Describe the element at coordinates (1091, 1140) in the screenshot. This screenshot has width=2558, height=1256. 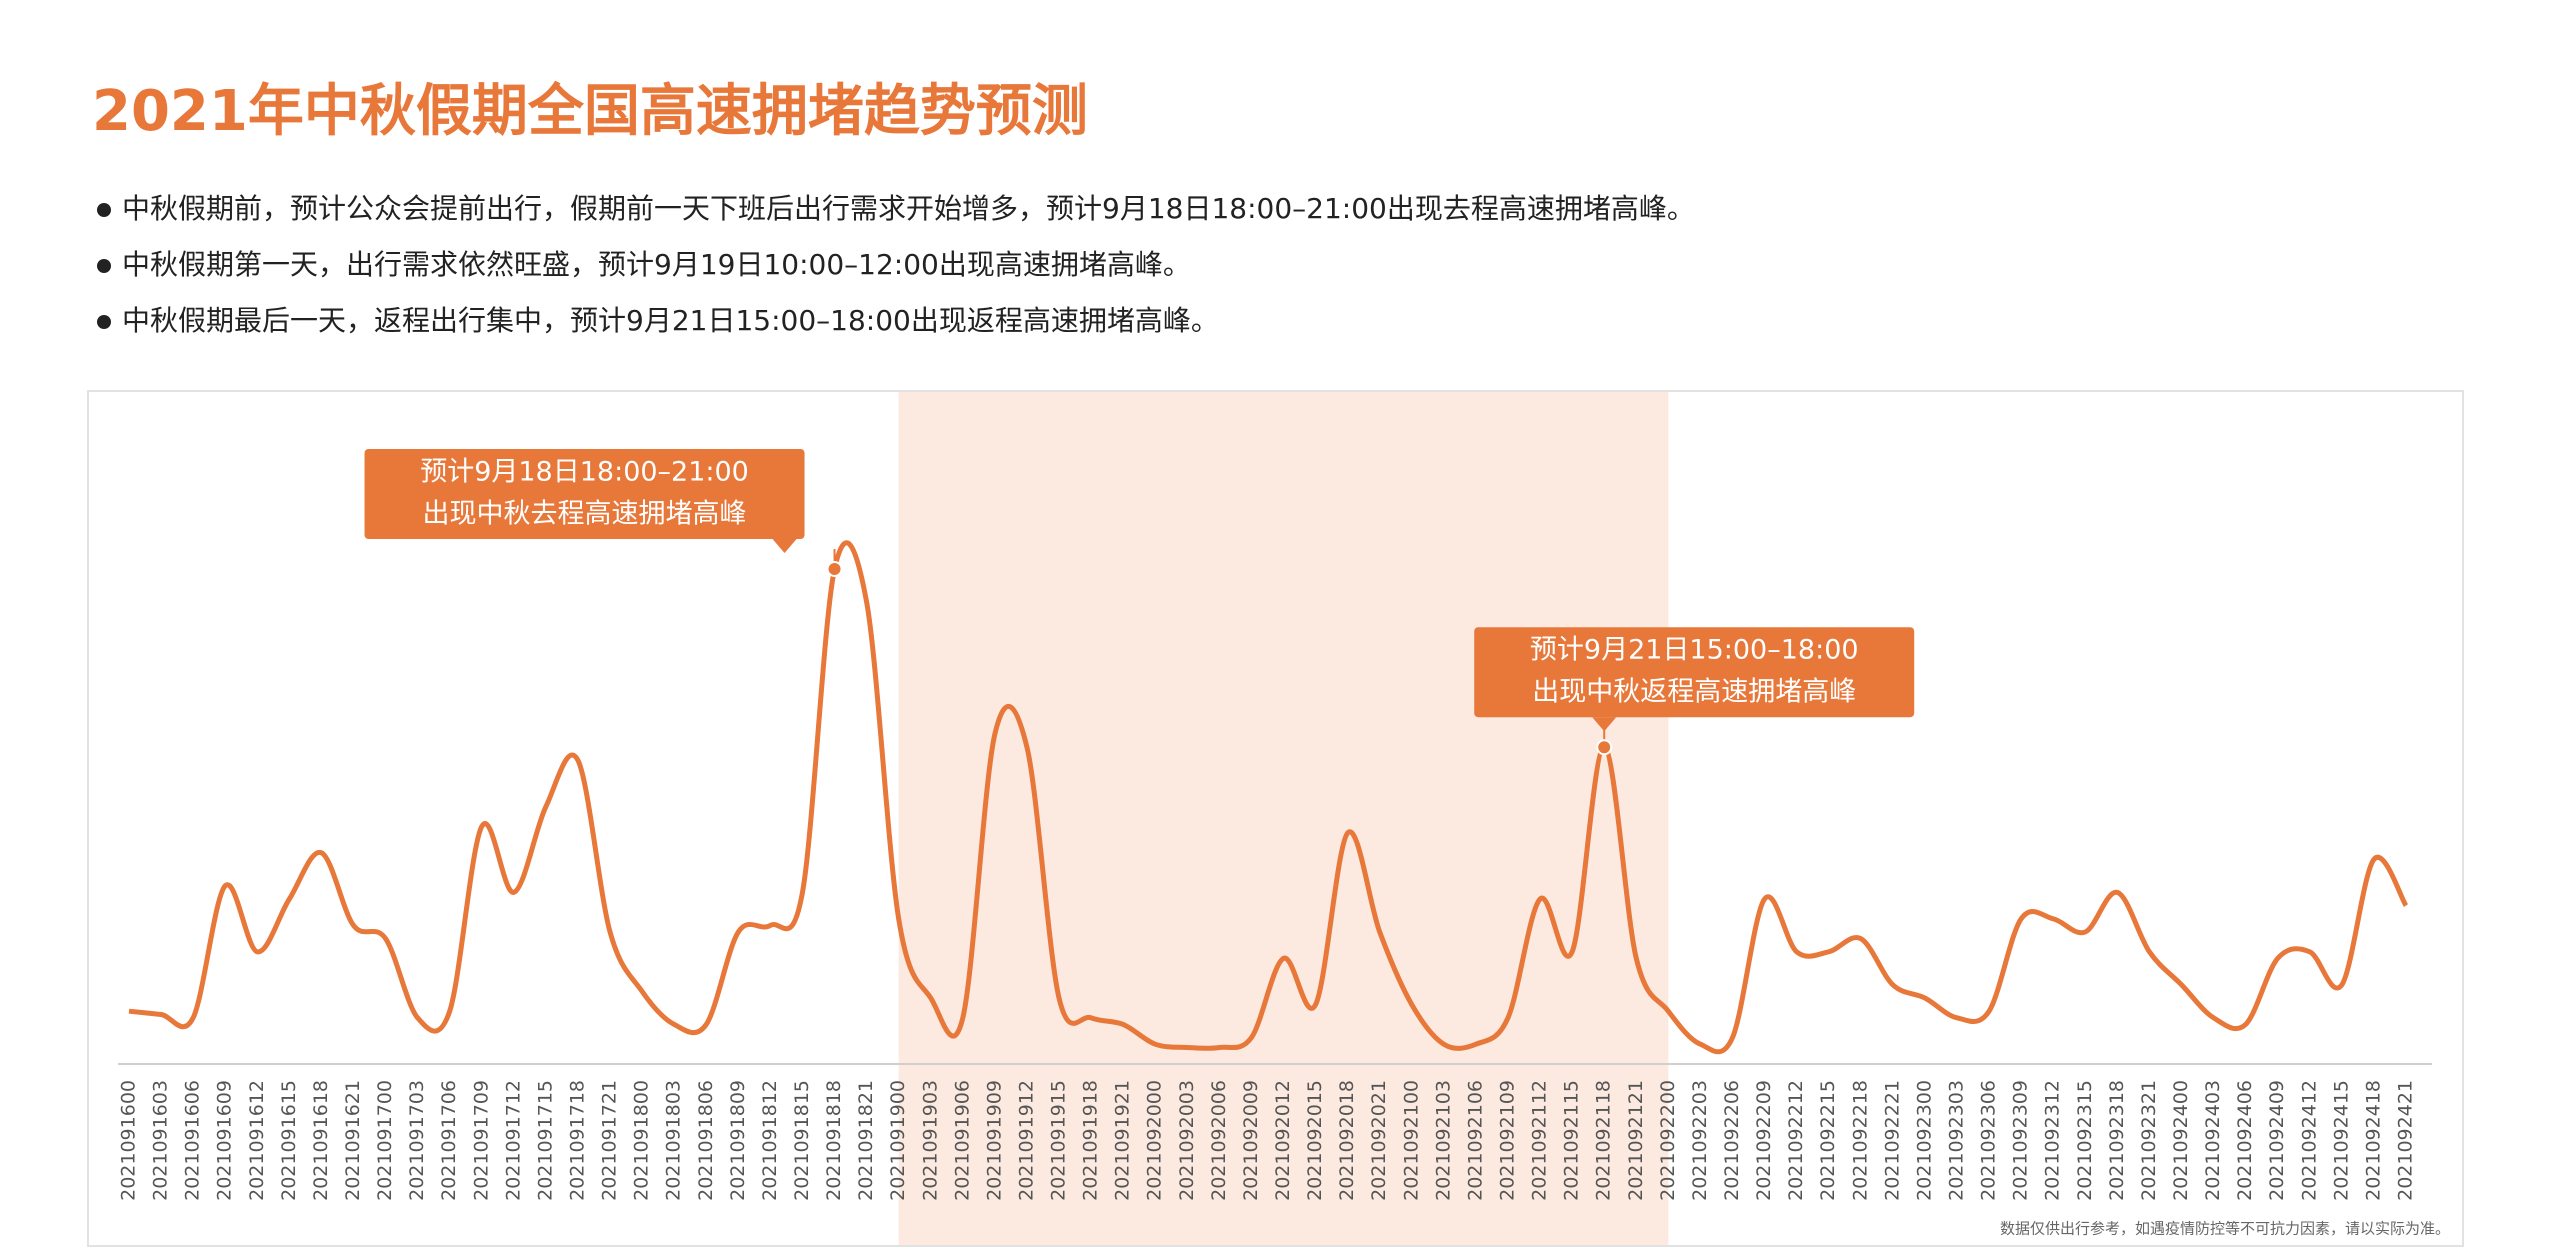
I see `x-tick-label: 2021091918` at that location.